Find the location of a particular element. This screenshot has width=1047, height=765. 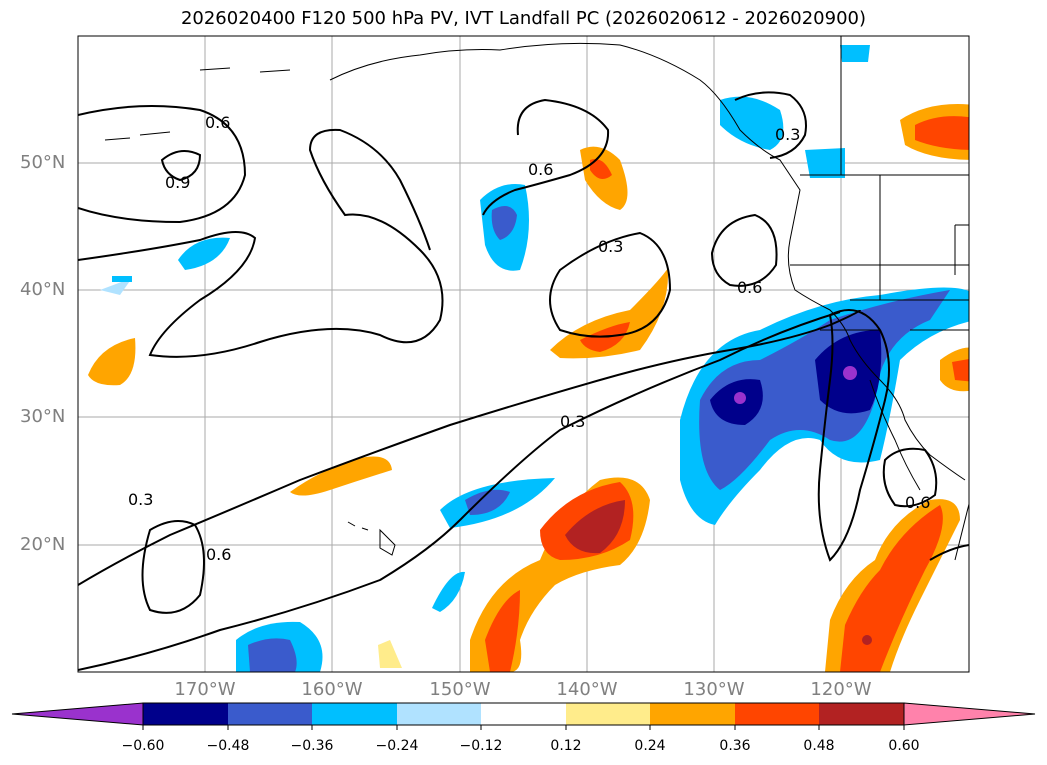

colorbar-extend-low is located at coordinates (77, 714).